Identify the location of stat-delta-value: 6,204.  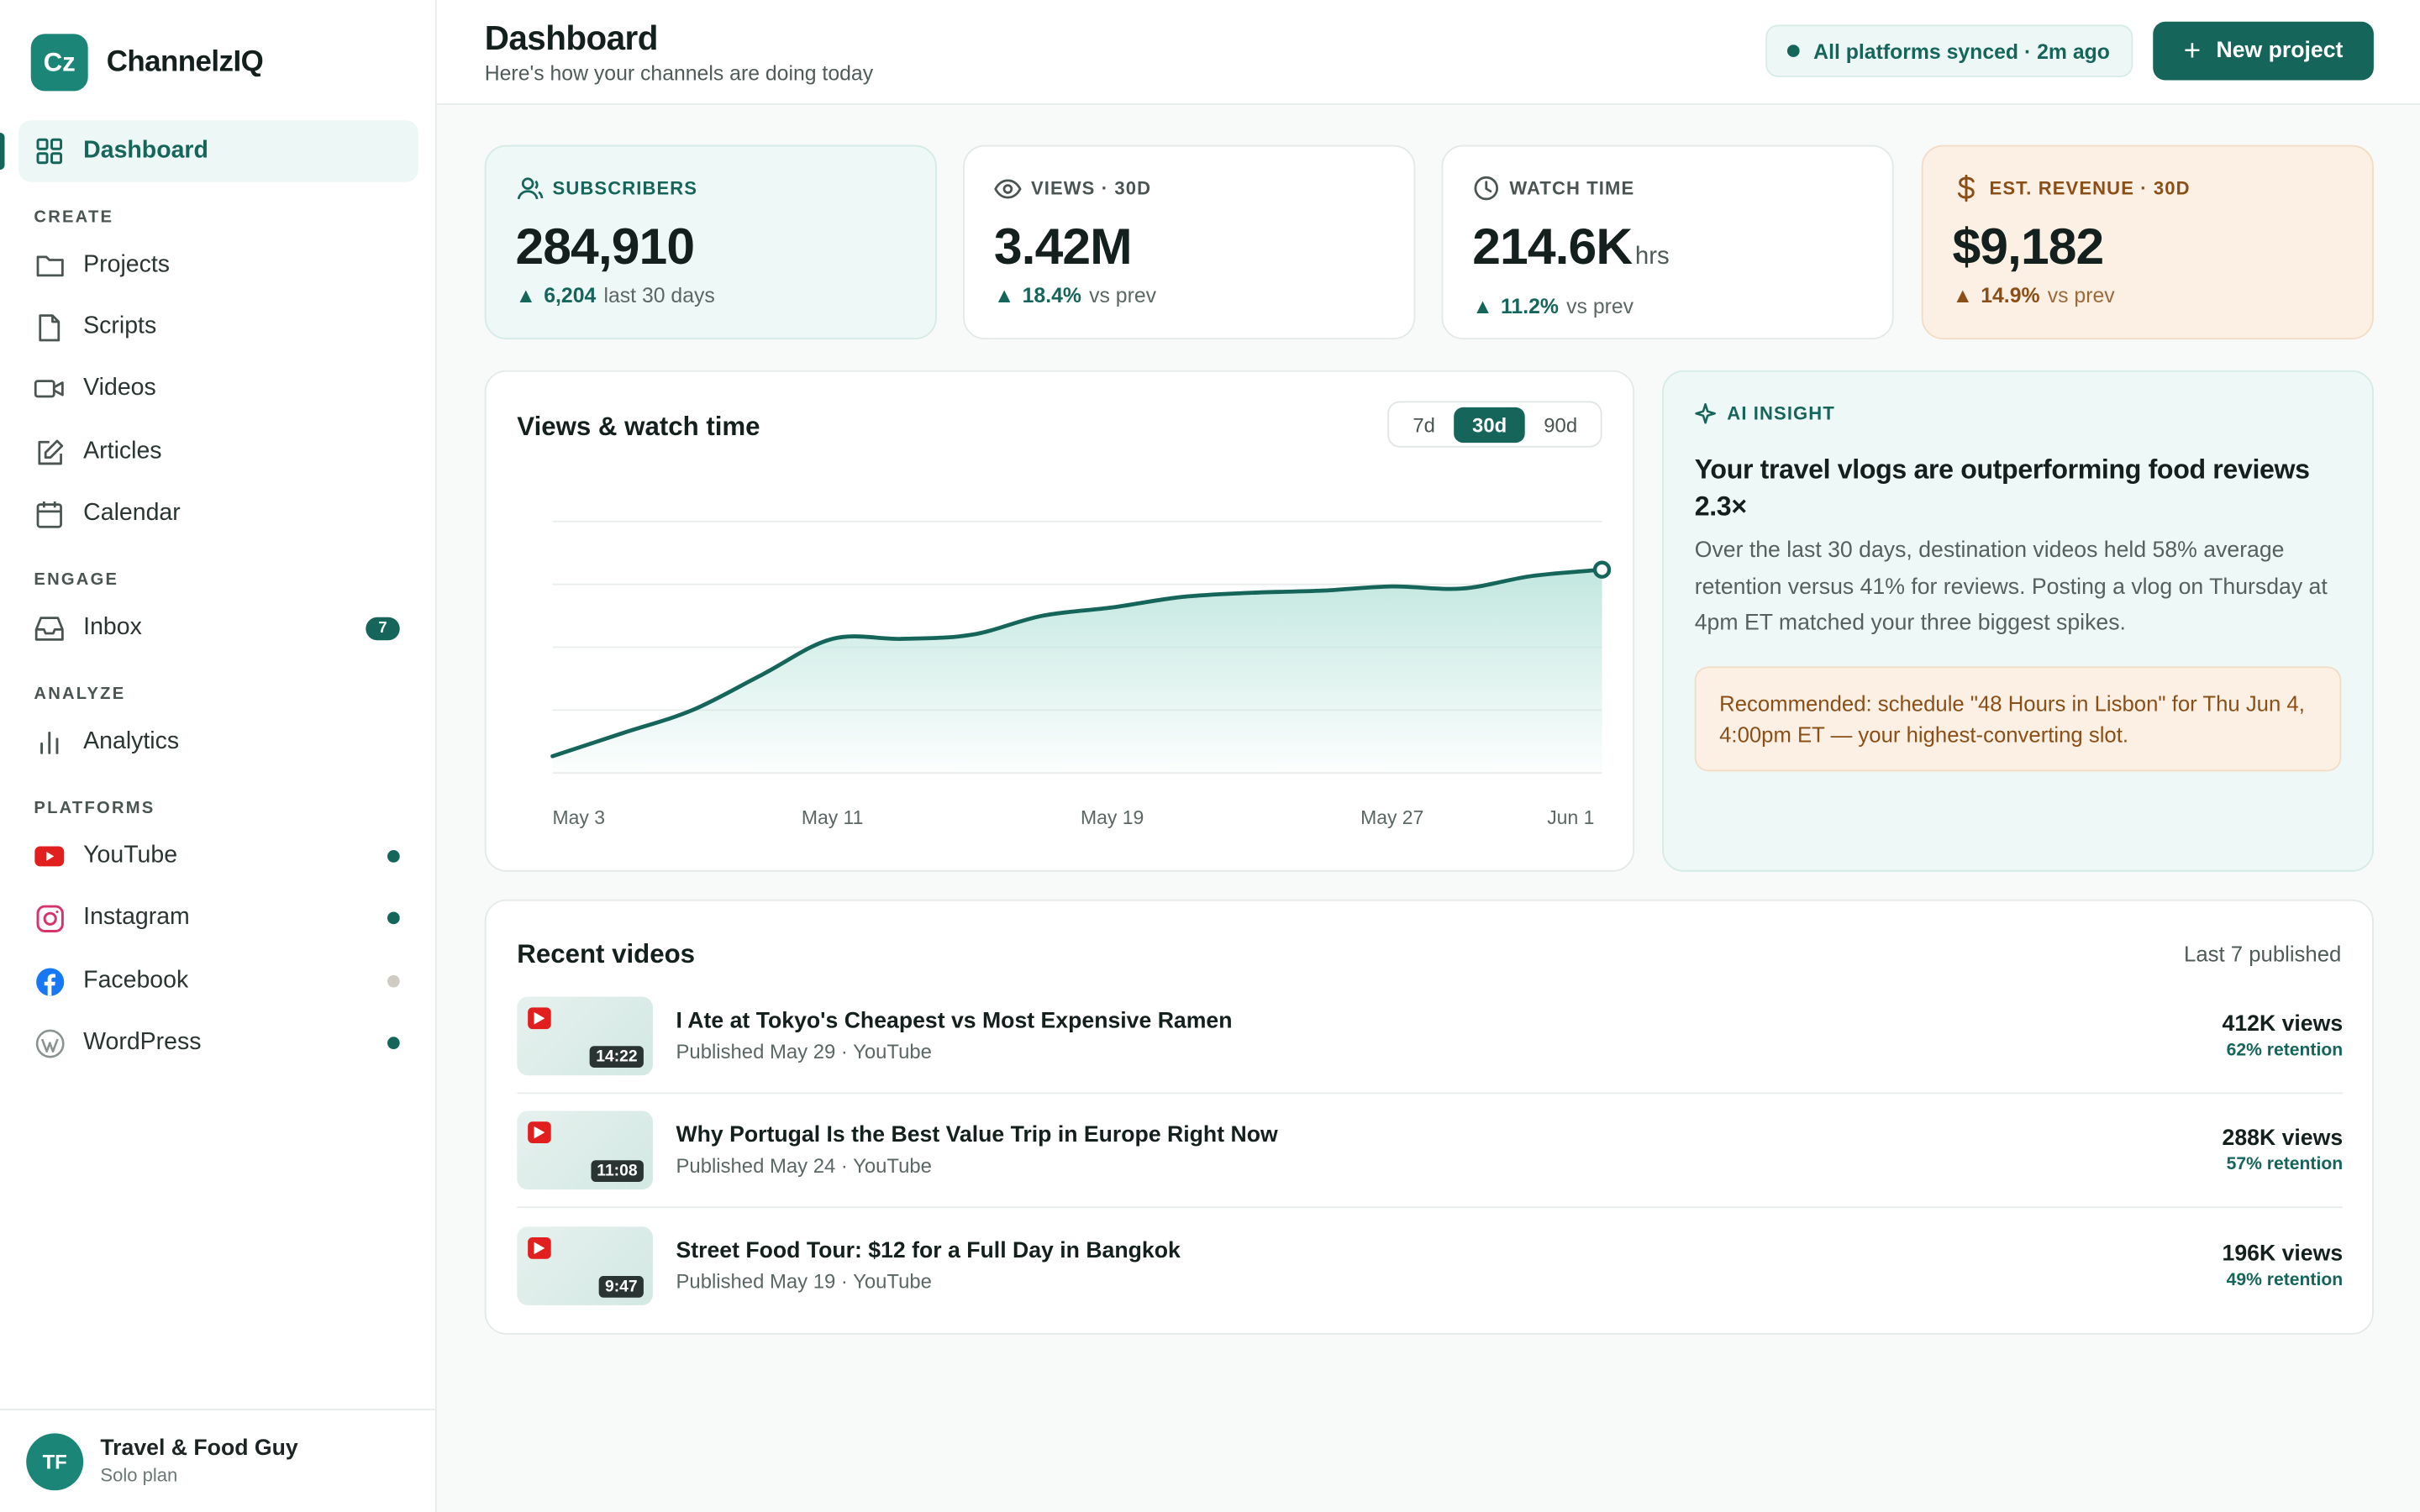
(570, 295).